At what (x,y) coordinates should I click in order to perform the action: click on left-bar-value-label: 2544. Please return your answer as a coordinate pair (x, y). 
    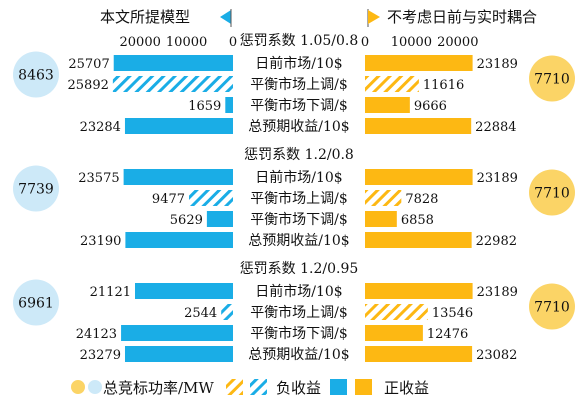
    Looking at the image, I should click on (200, 313).